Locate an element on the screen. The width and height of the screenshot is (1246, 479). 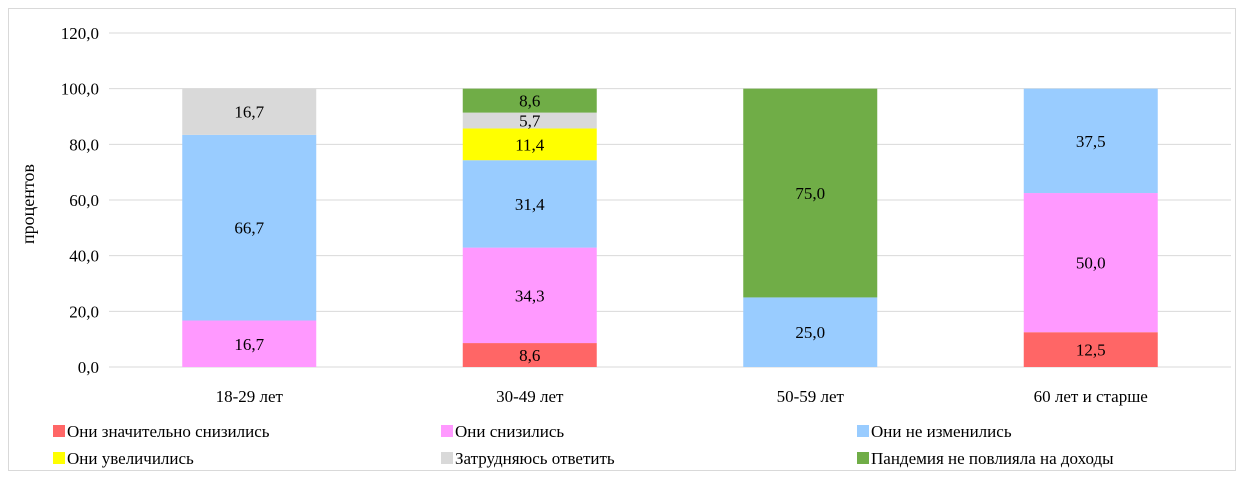
legend-label: Затрудняюсь ответить is located at coordinates (535, 458).